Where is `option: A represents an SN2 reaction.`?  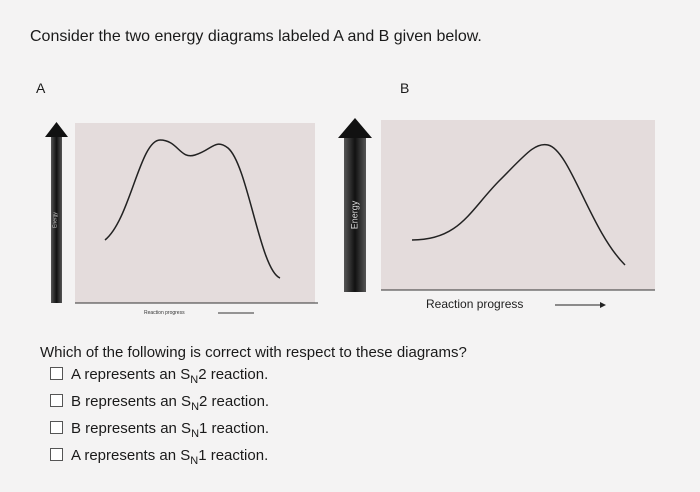
option: A represents an SN2 reaction. is located at coordinates (159, 376).